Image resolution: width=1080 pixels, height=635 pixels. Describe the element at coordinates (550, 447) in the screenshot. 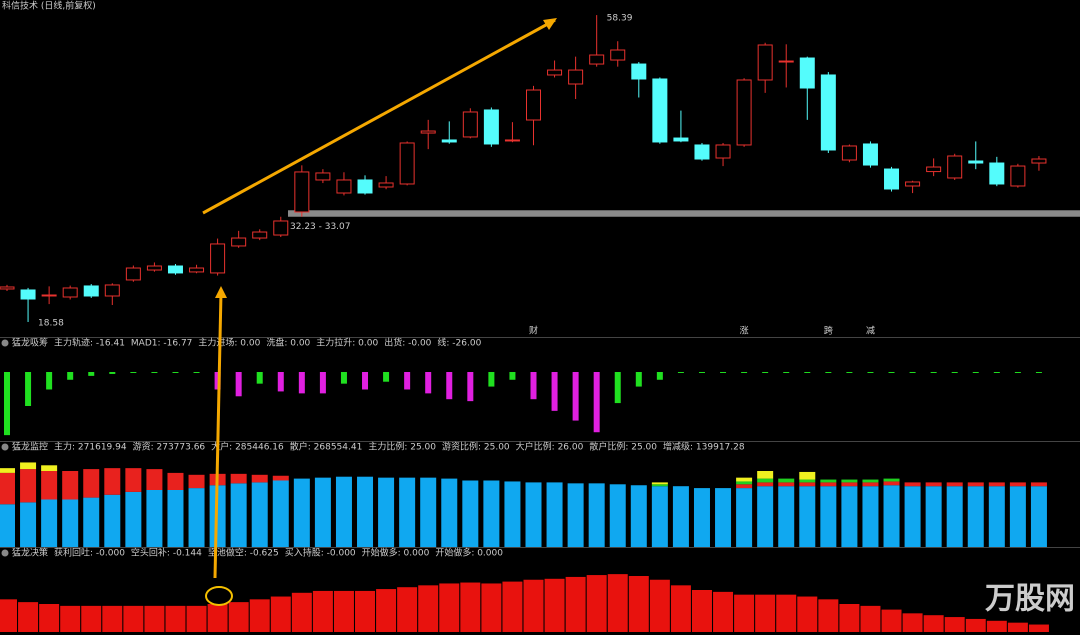

I see `indicator-value: 大户比例: 26.00` at that location.